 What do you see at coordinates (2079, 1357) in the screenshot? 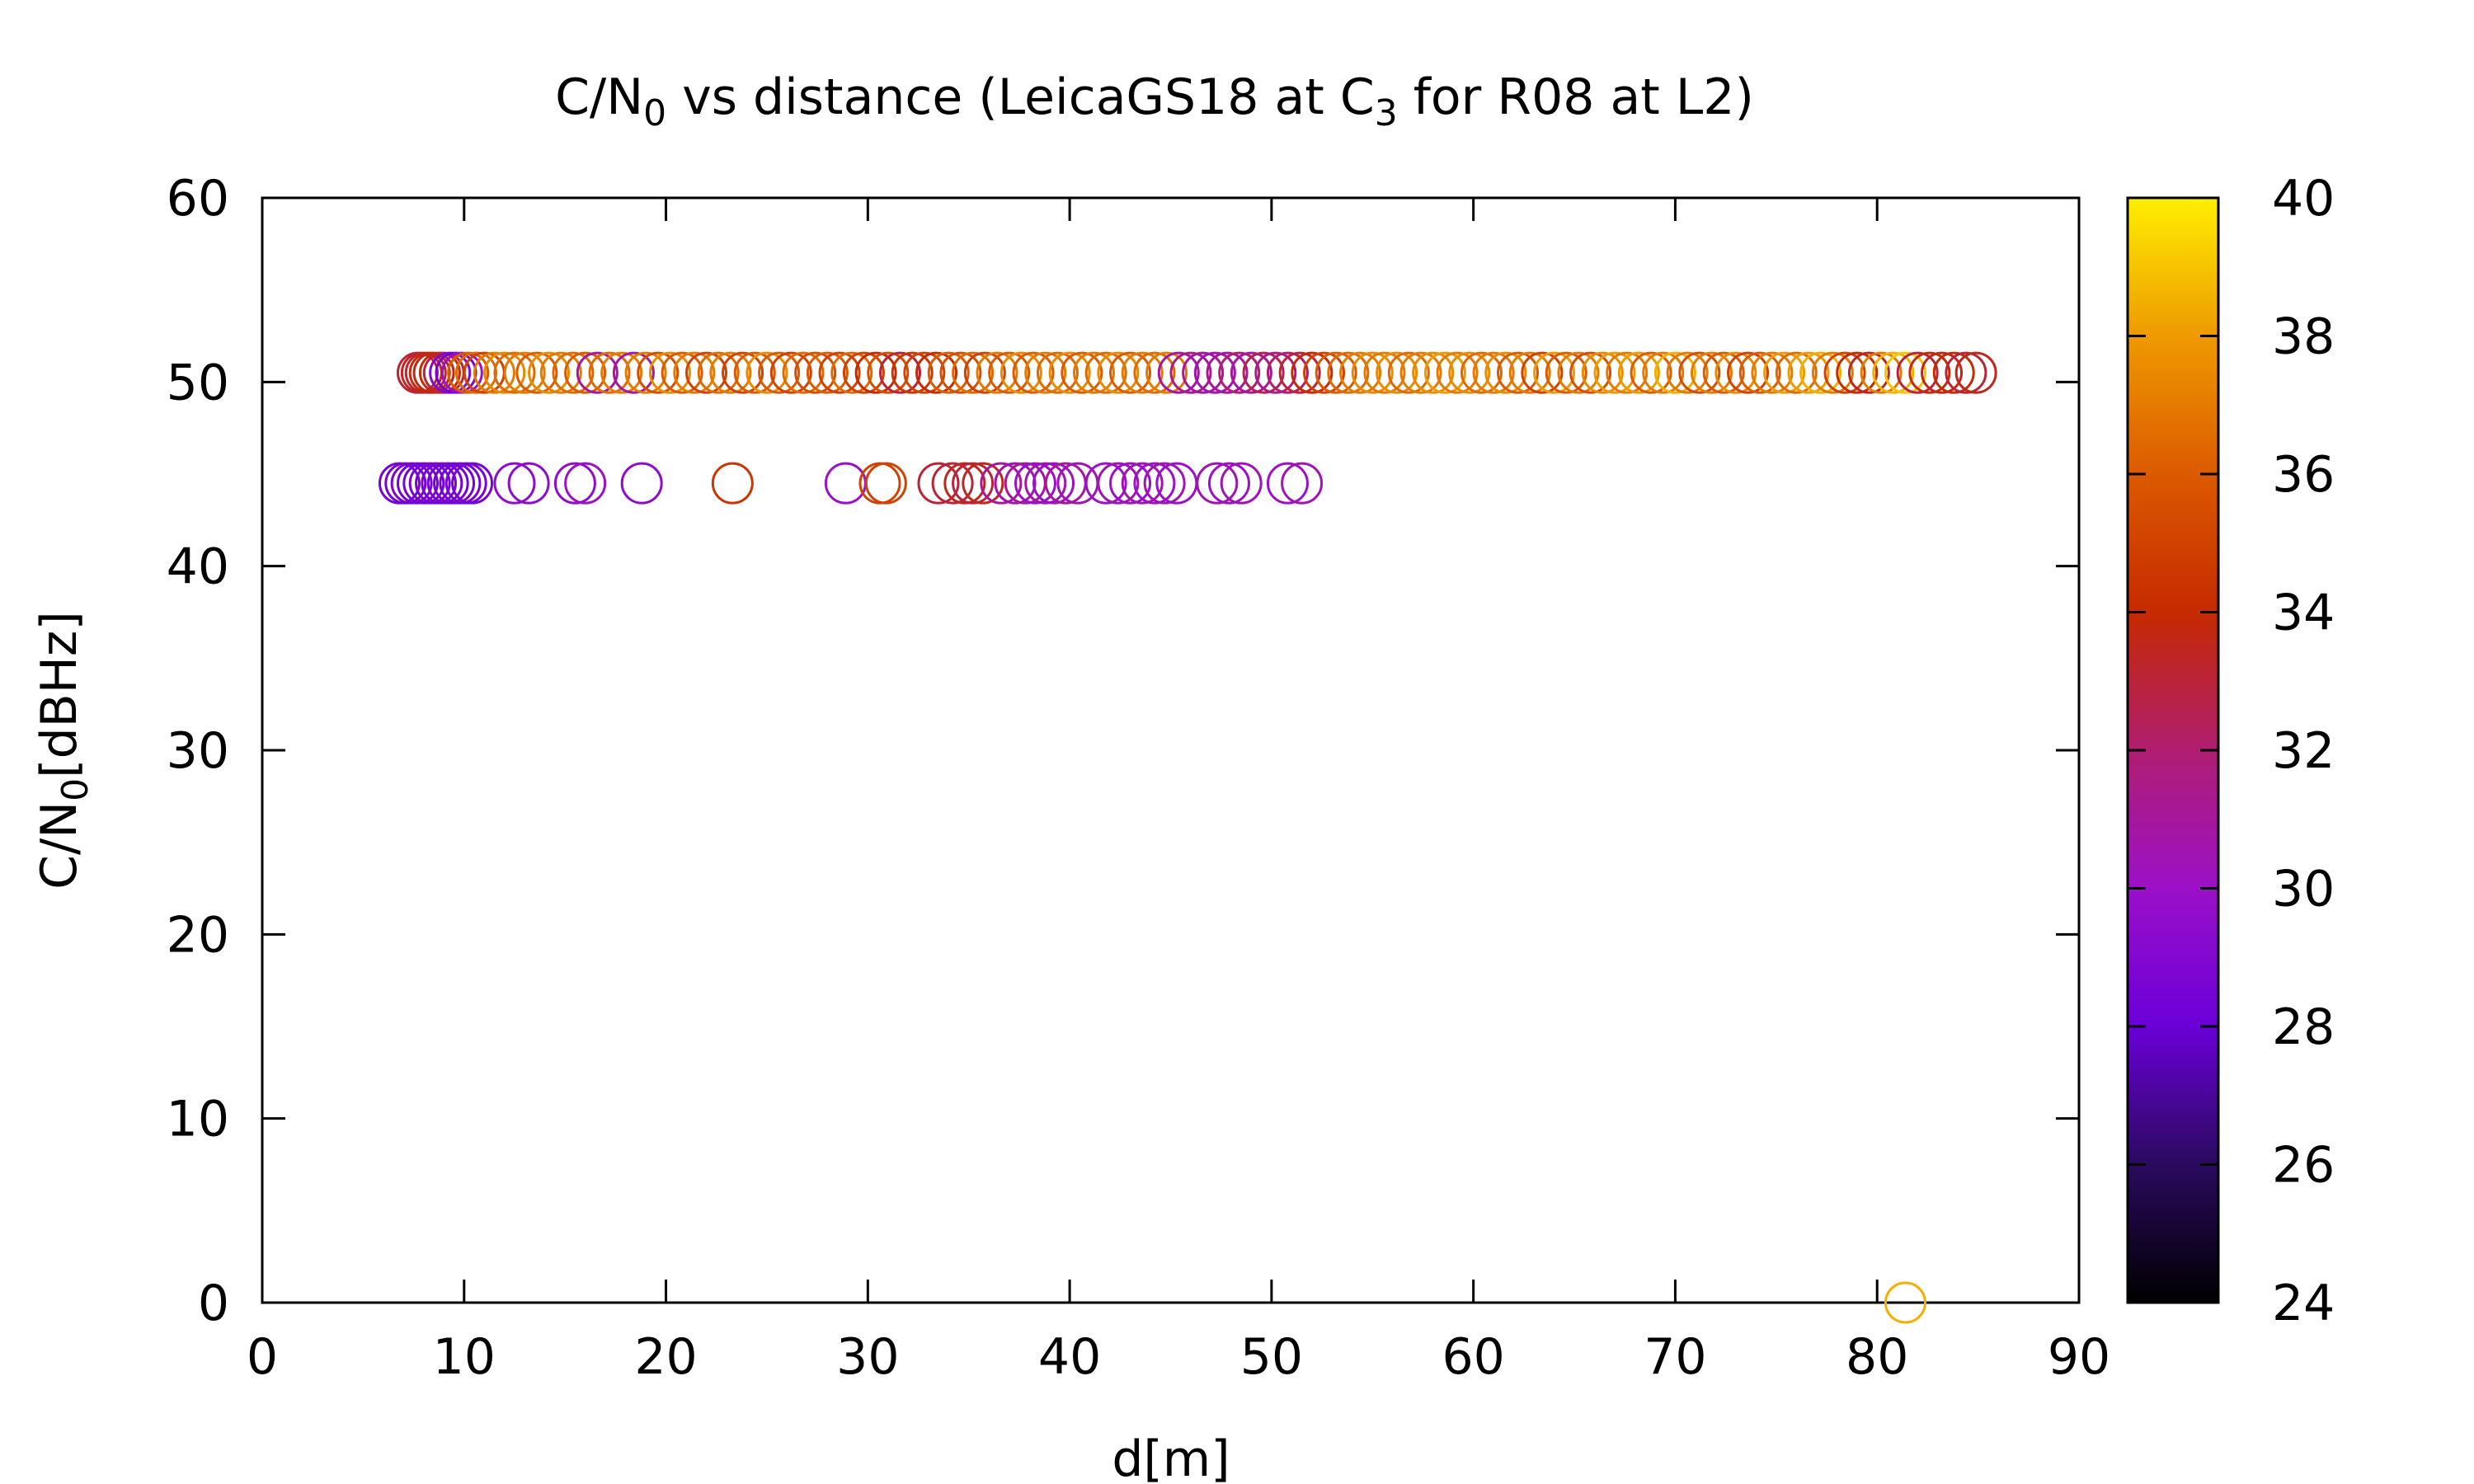
I see `x-tick-label: 90` at bounding box center [2079, 1357].